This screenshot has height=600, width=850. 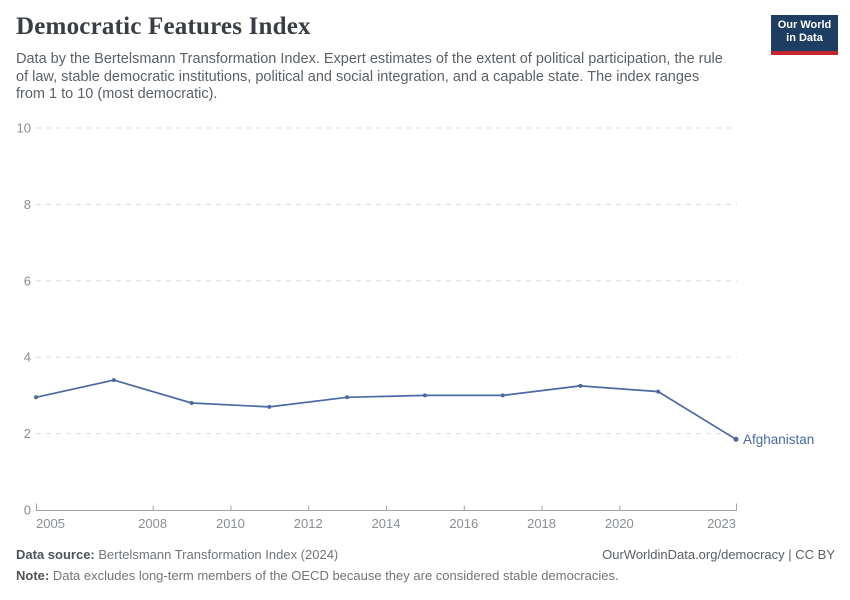 I want to click on x-tick-label: 2020, so click(x=619, y=523).